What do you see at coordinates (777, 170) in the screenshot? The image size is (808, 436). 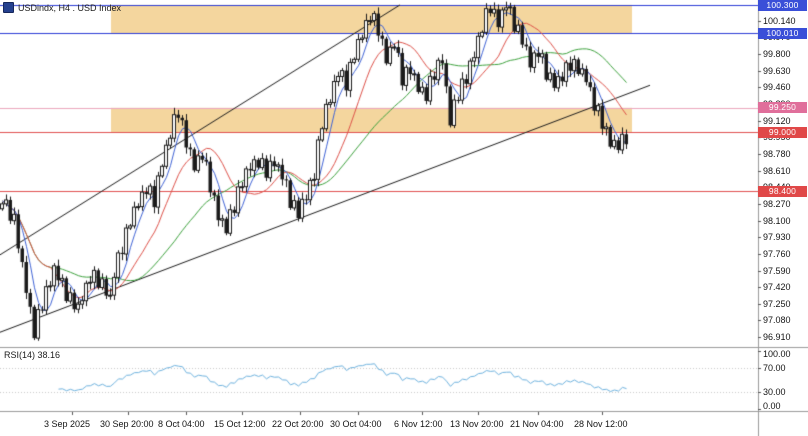 I see `price-axis-label: 98.610` at bounding box center [777, 170].